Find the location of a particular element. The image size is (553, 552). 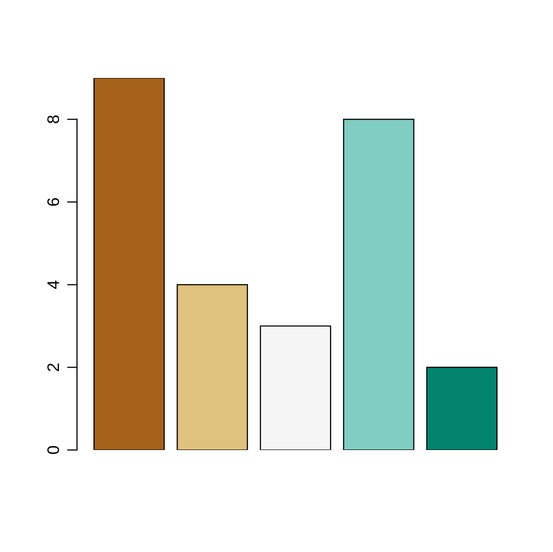

y-tick-label: 2 is located at coordinates (53, 368).